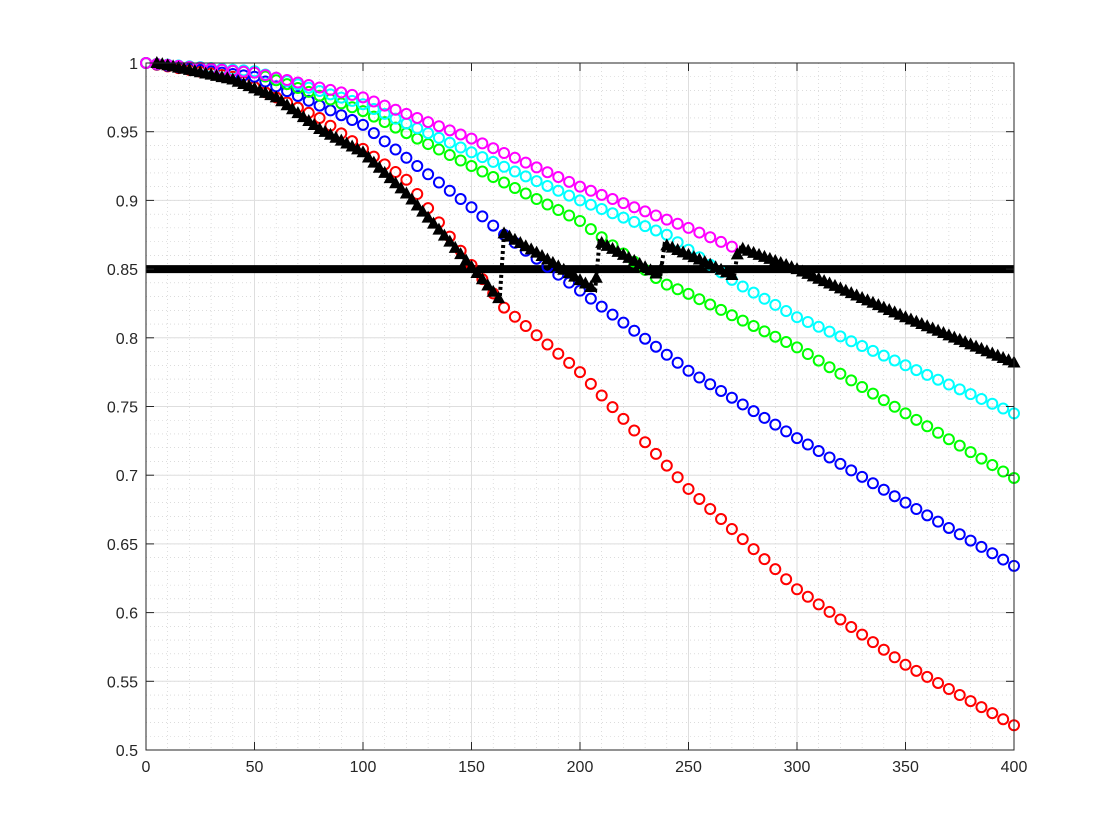 The image size is (1120, 840). Describe the element at coordinates (797, 767) in the screenshot. I see `x-tick-label: 300` at that location.